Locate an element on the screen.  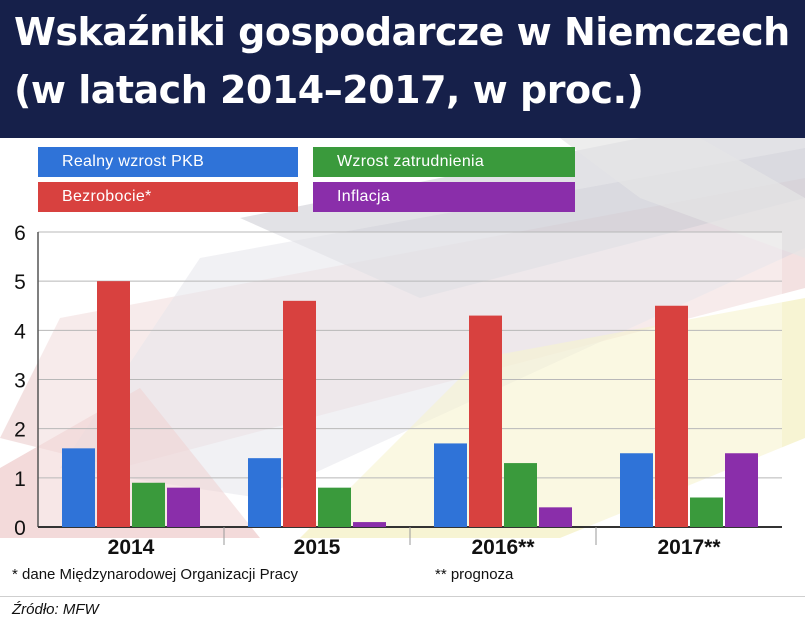
legend-item-employment: Wzrost zatrudnienia is located at coordinates (444, 162).